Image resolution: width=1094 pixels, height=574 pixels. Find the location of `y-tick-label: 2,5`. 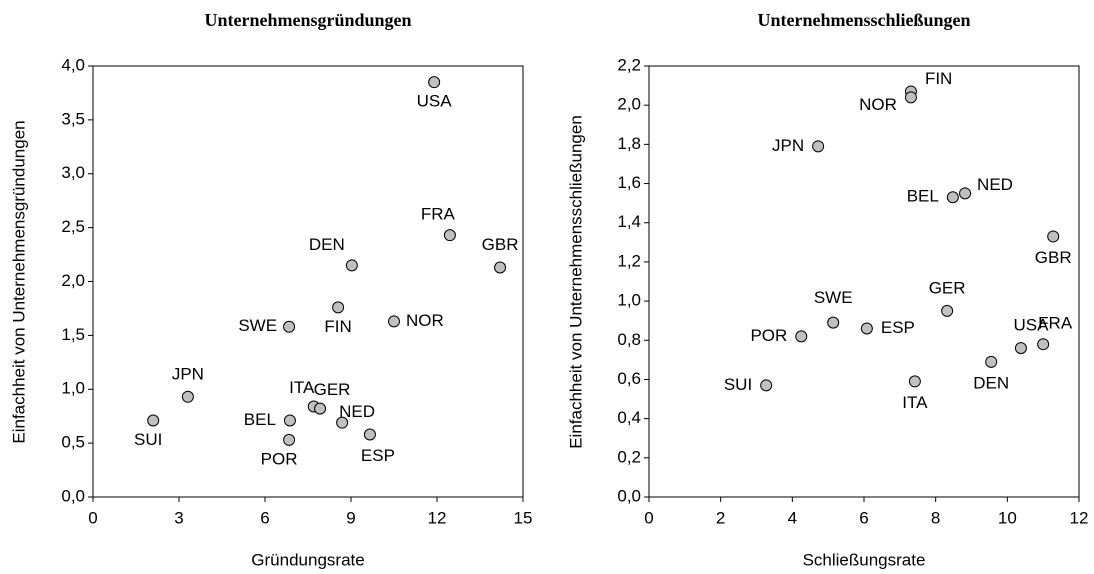

y-tick-label: 2,5 is located at coordinates (73, 226).